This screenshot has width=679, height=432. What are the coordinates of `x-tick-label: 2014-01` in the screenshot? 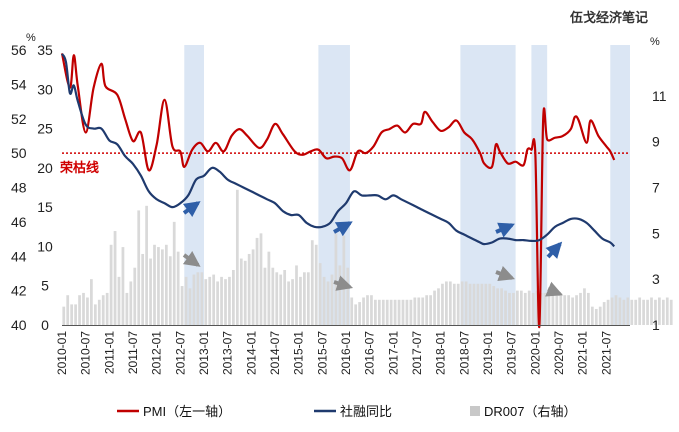 It's located at (251, 353).